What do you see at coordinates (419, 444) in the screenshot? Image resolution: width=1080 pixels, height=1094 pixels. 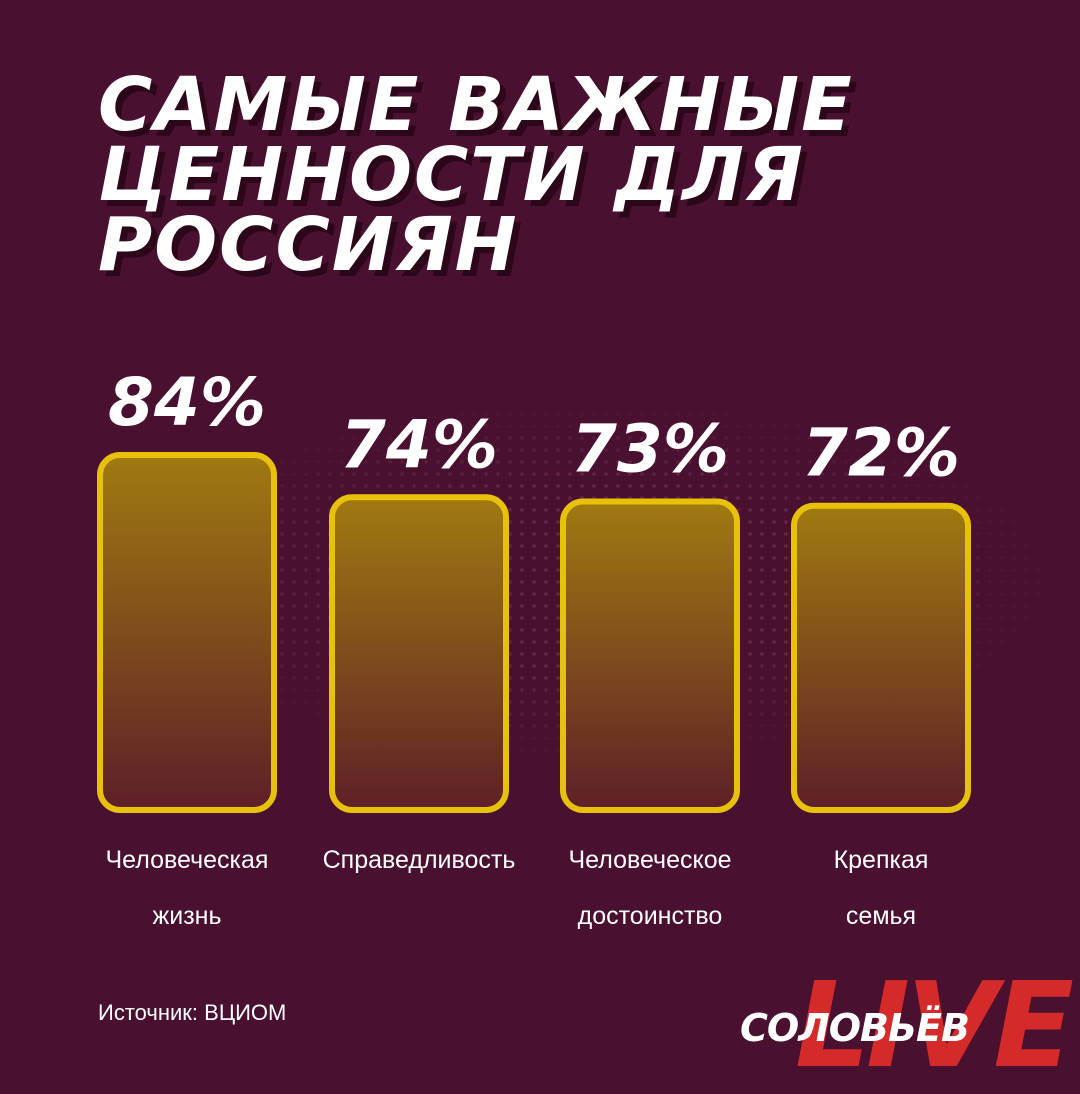 I see `bar-value-label-2: 74%` at bounding box center [419, 444].